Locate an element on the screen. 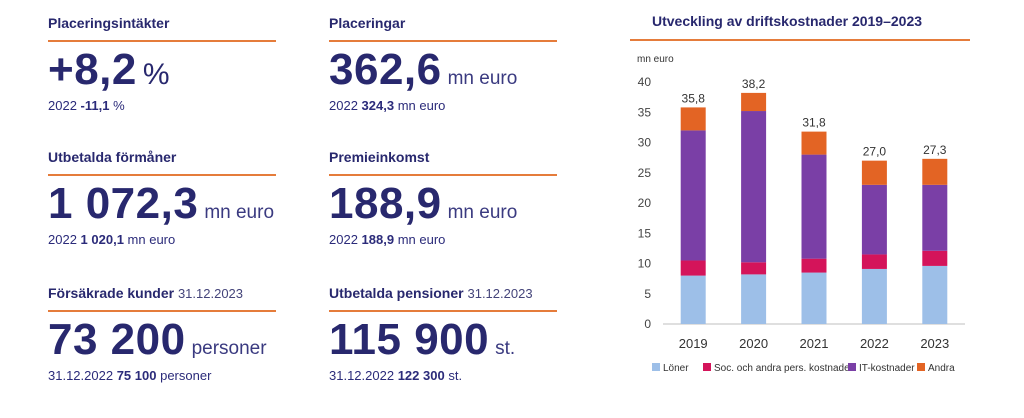 Image resolution: width=1024 pixels, height=418 pixels. kpi-card-placeringsintakter: Placeringsintäkter +8,2% 2022 -11,1 % is located at coordinates (162, 62).